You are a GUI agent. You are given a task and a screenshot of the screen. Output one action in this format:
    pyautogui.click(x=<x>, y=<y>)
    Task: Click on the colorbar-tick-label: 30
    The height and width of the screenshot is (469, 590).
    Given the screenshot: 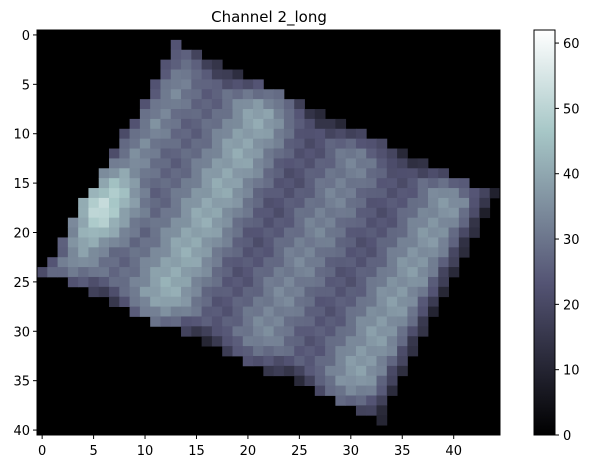 What is the action you would take?
    pyautogui.click(x=571, y=240)
    